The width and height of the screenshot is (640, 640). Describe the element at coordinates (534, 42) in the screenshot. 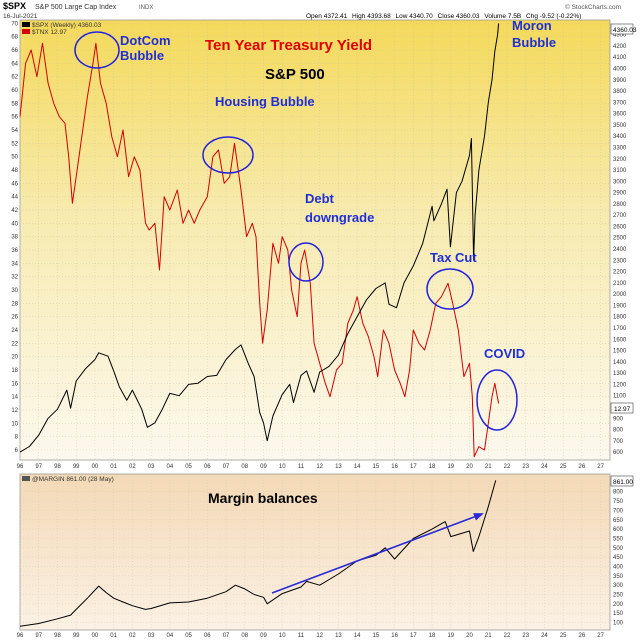

I see `annotation-moron-line2: Bubble` at that location.